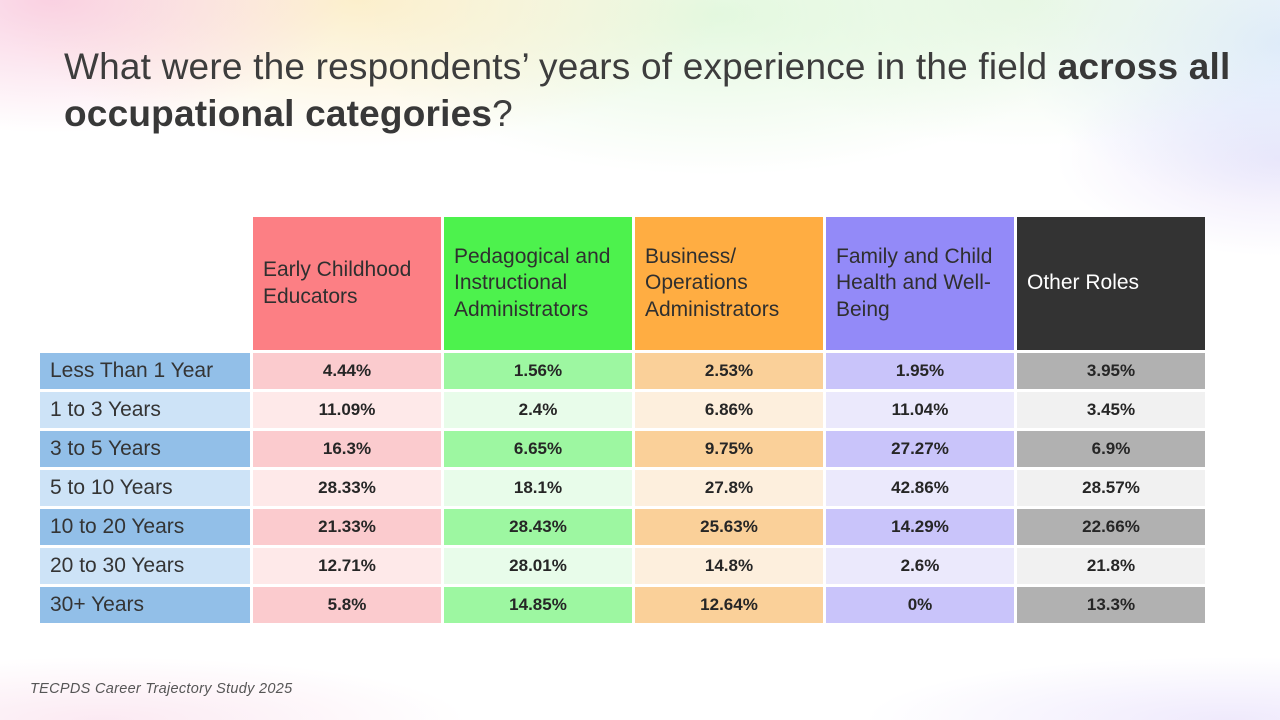 Image resolution: width=1280 pixels, height=720 pixels. What do you see at coordinates (145, 605) in the screenshot?
I see `row-label: 30+ Years` at bounding box center [145, 605].